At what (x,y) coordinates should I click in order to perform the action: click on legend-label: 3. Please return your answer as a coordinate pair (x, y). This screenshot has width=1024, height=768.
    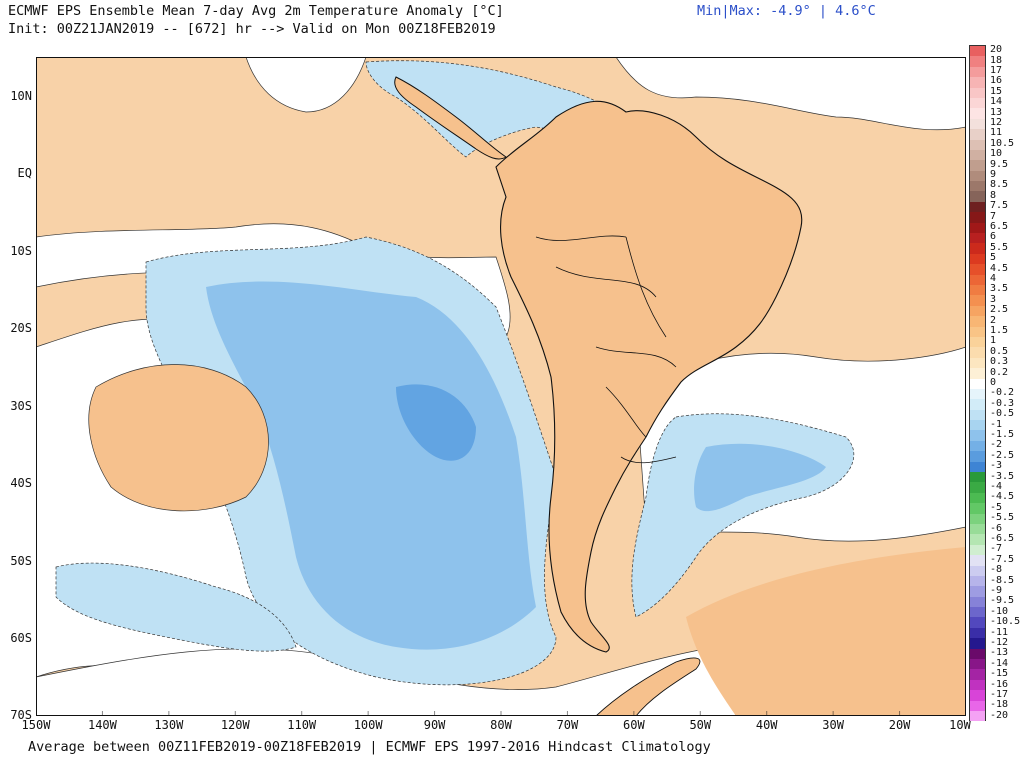
    Looking at the image, I should click on (993, 299).